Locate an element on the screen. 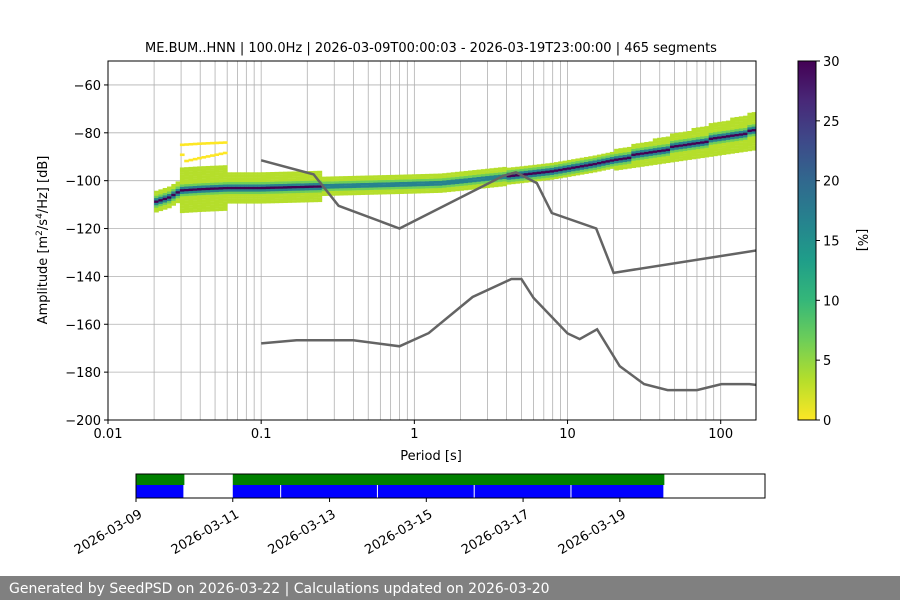  colorbar-tick-label: 0 is located at coordinates (827, 421).